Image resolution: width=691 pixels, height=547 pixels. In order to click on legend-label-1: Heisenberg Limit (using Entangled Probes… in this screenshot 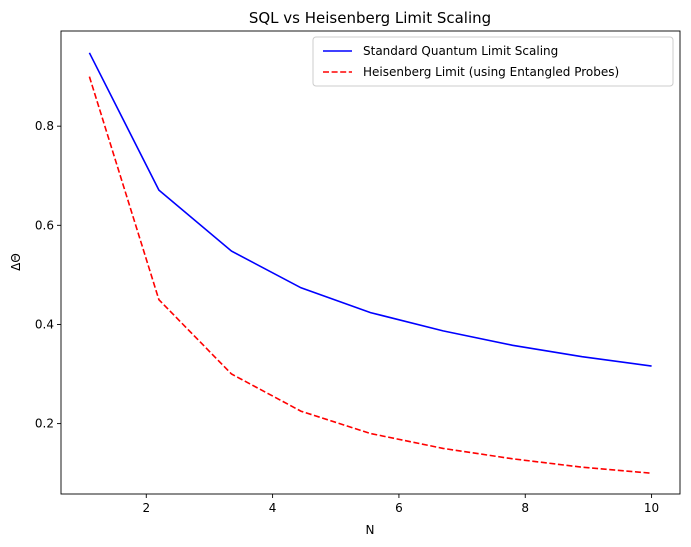, I will do `click(491, 72)`.